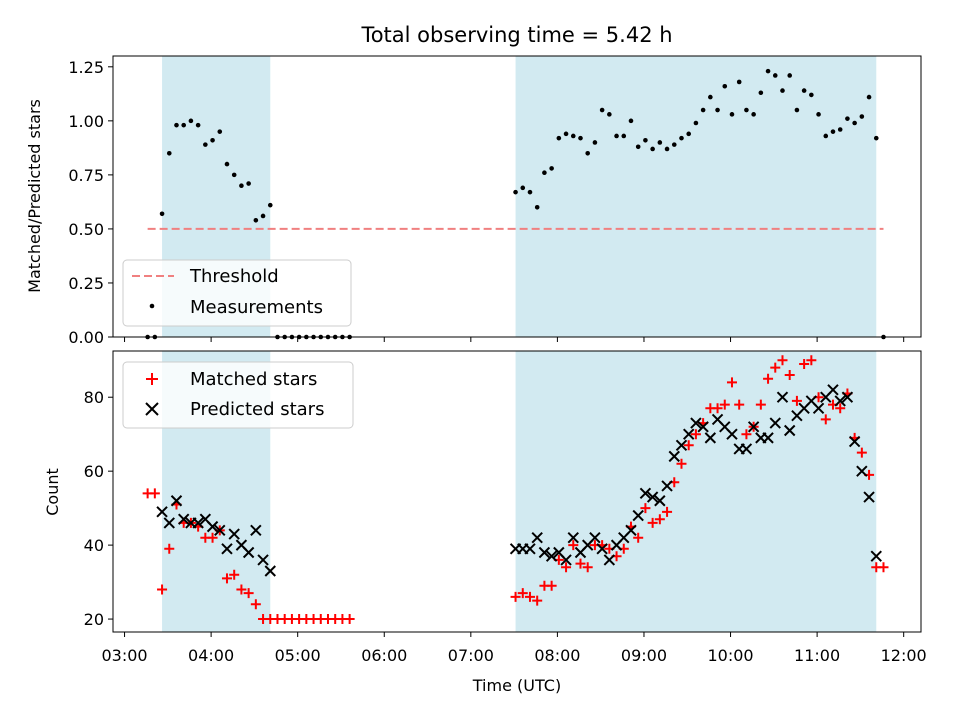 Image resolution: width=960 pixels, height=720 pixels. I want to click on ratio-y-ticks: 0.00 0.25 0.50 0.75 1.00 1.25, so click(90, 202).